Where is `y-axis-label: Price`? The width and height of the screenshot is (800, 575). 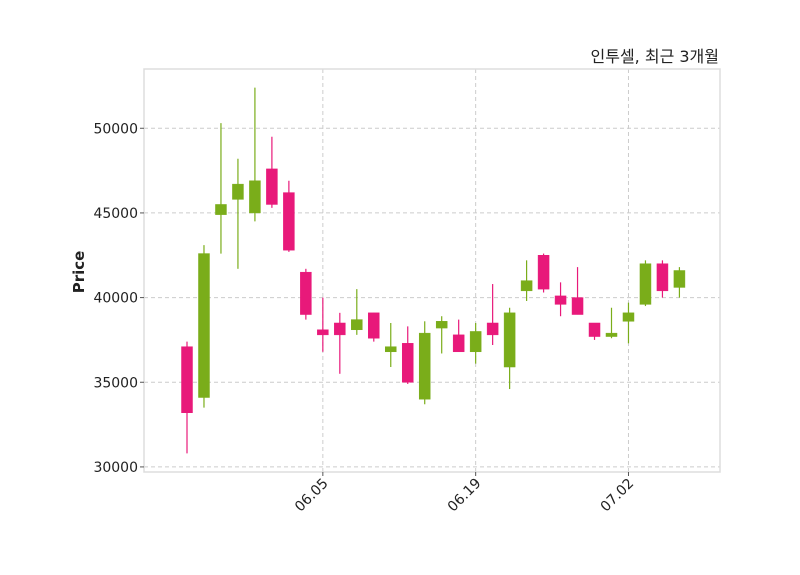
y-axis-label: Price is located at coordinates (79, 272).